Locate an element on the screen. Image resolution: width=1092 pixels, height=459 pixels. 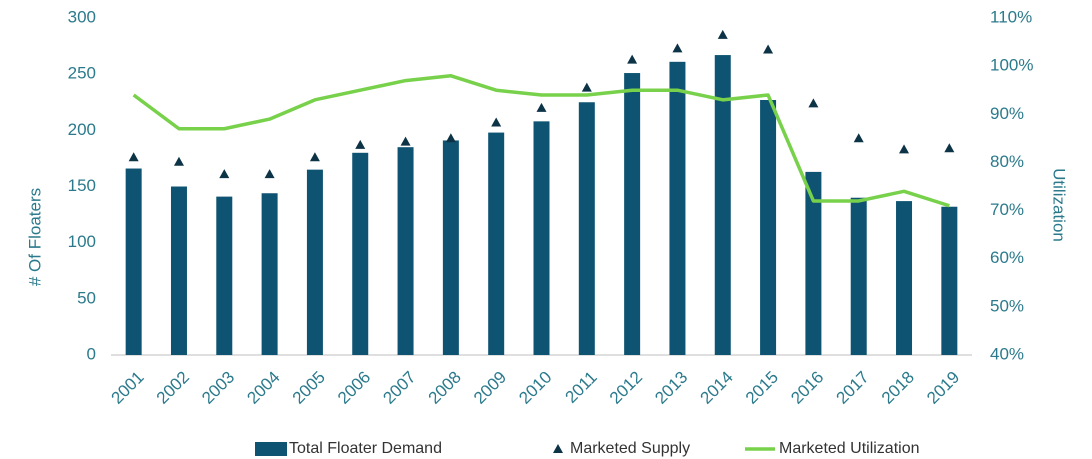
x-tick-label: 2012 is located at coordinates (626, 388).